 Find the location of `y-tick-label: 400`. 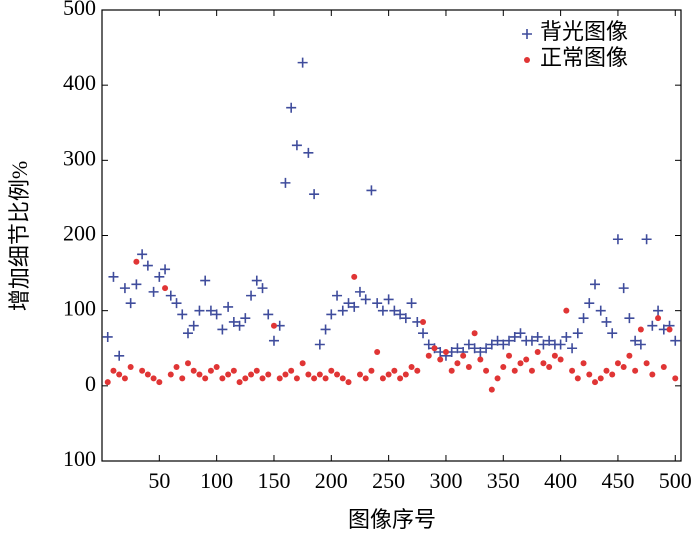

y-tick-label: 400 is located at coordinates (79, 82).